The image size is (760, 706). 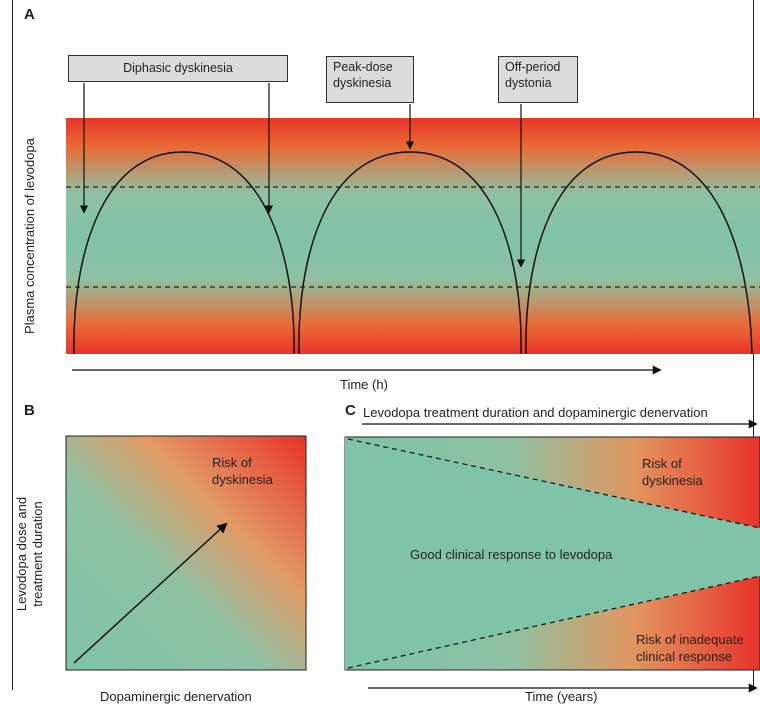 What do you see at coordinates (350, 410) in the screenshot?
I see `panel-c-letter: C` at bounding box center [350, 410].